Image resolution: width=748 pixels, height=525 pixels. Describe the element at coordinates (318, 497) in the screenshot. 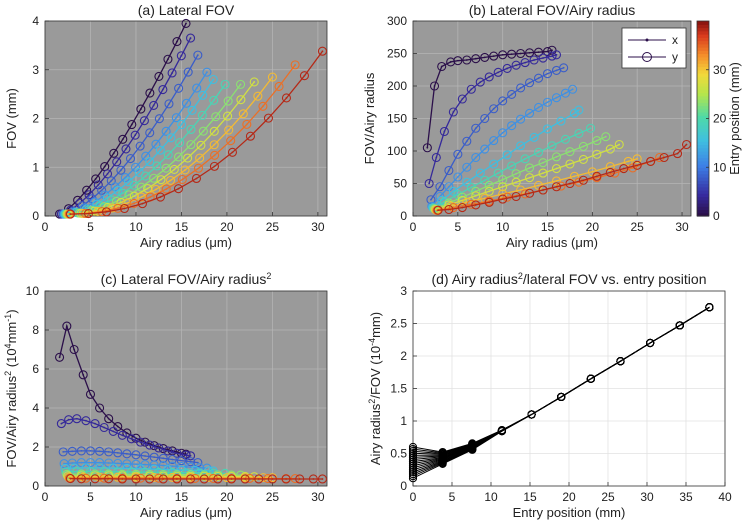

I see `x-tick-label: 30` at that location.